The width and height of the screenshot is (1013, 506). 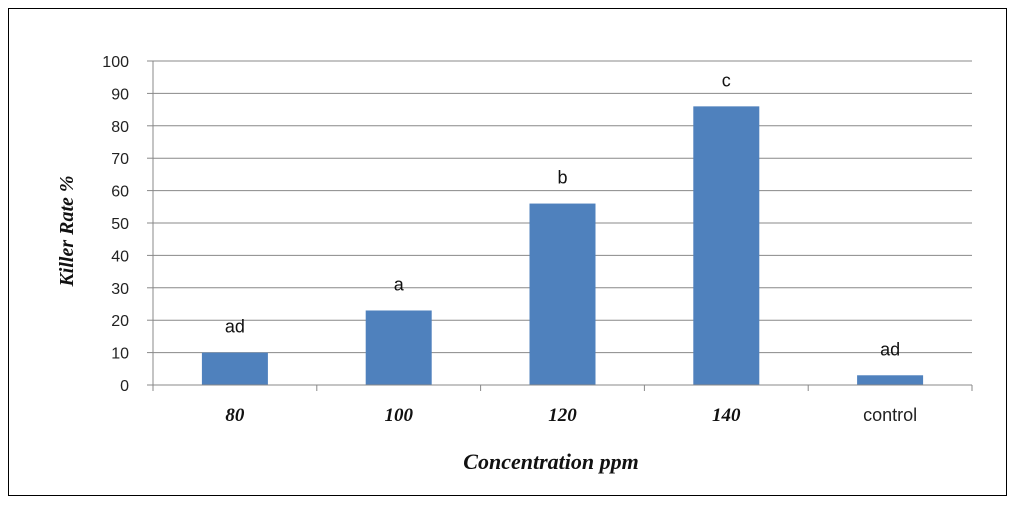 I want to click on x-tick-label: 120, so click(x=562, y=415).